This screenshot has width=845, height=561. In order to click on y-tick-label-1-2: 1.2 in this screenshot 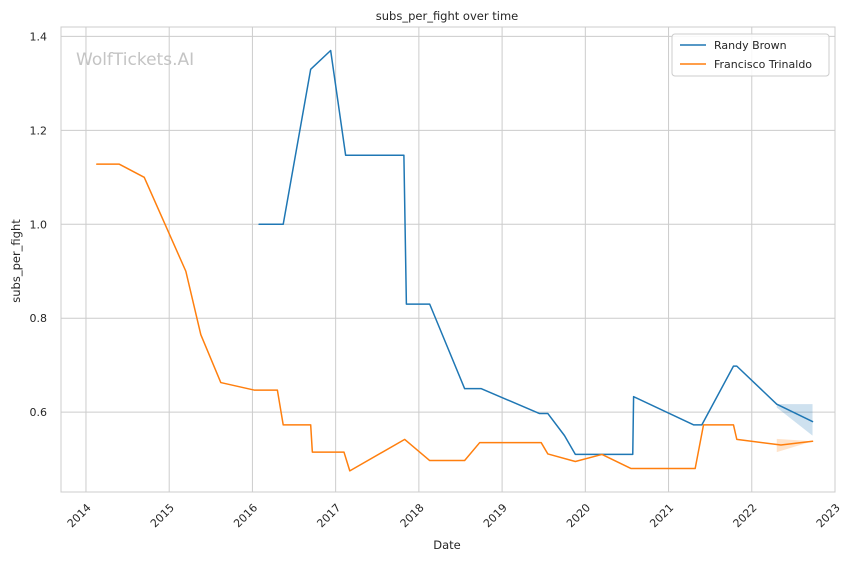, I will do `click(39, 130)`.